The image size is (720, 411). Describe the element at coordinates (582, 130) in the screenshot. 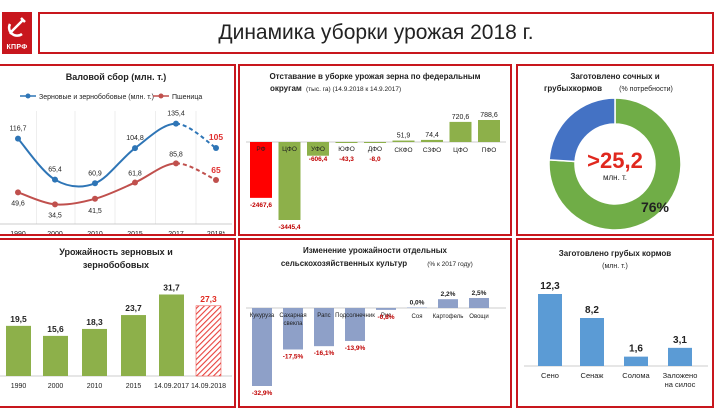

I see `pie-slice` at that location.